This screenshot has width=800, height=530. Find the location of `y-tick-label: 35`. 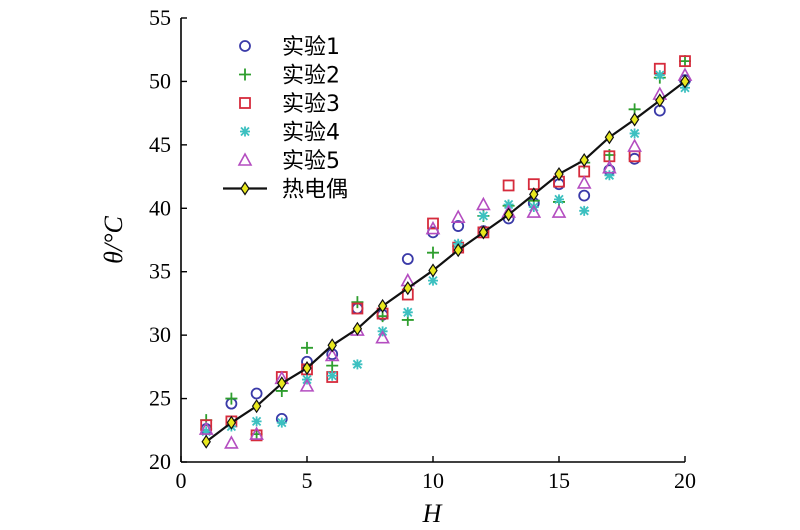

y-tick-label: 35 is located at coordinates (160, 271).